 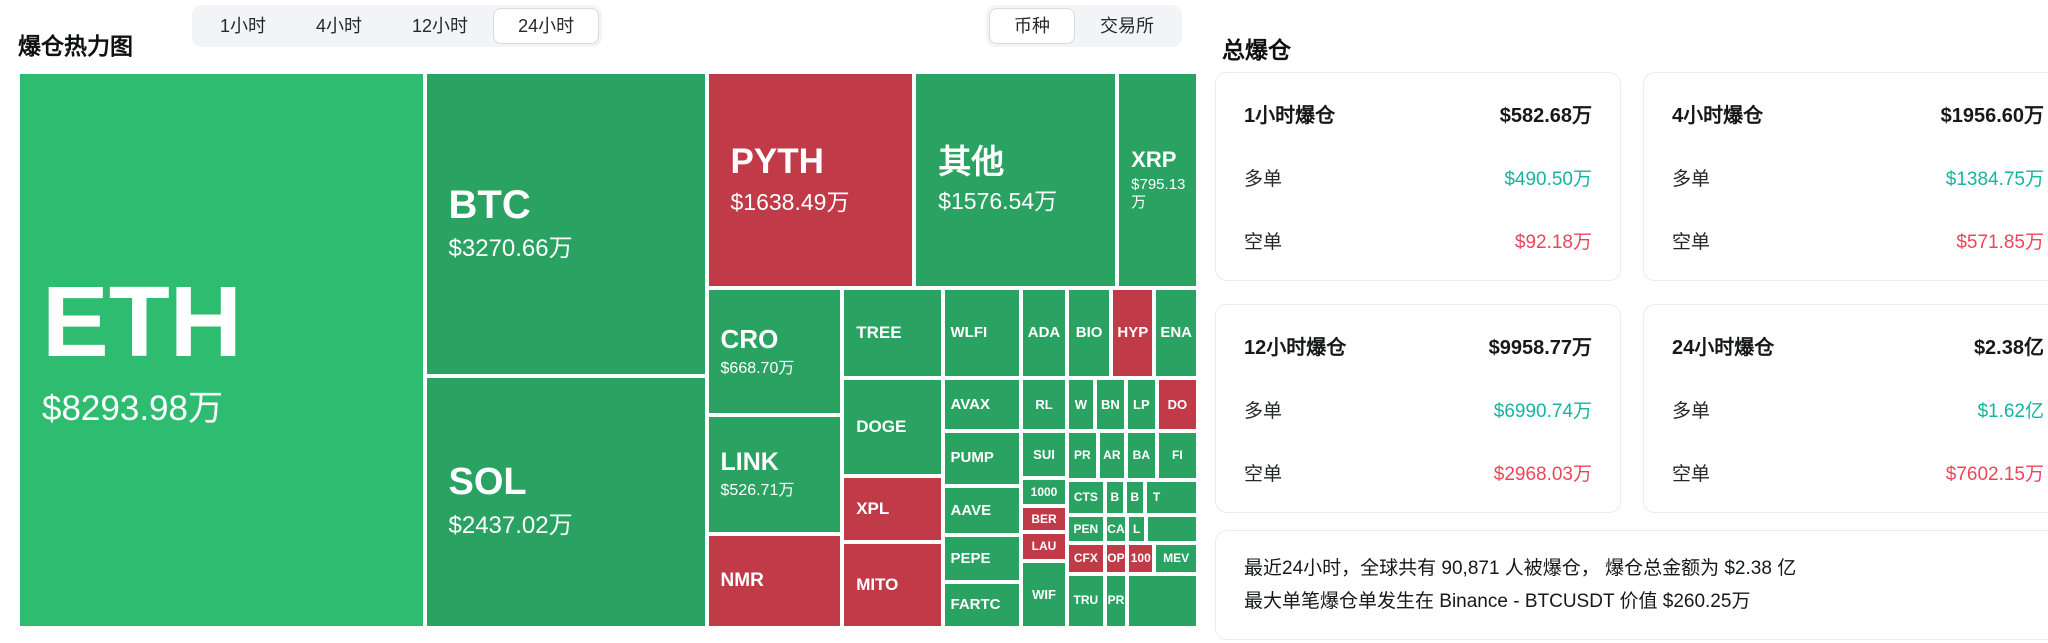 I want to click on card-title: 12小时爆仓, so click(x=1295, y=348).